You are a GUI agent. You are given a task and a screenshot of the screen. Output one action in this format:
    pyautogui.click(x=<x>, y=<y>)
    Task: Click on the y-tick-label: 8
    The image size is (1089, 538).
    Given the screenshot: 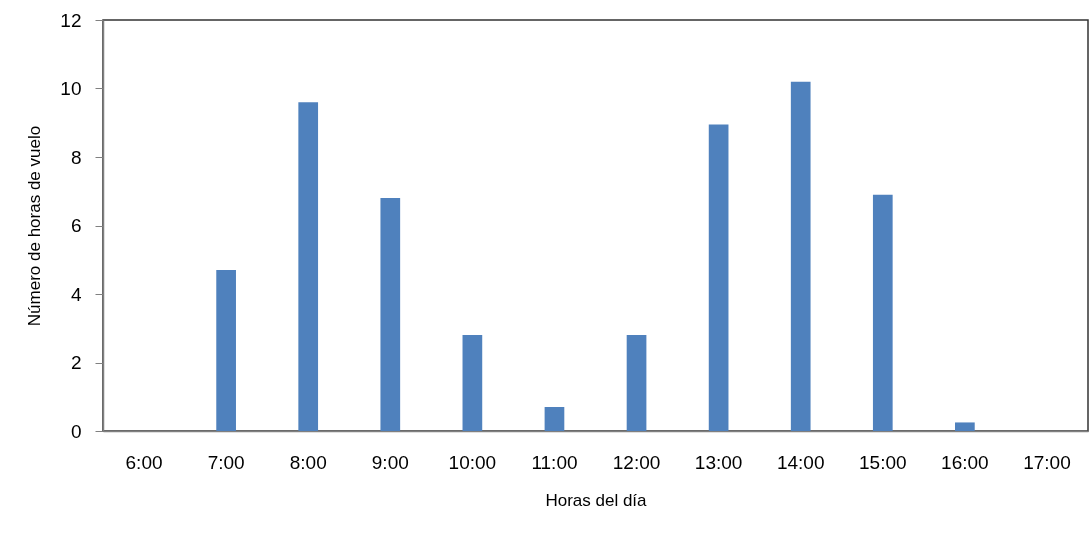 What is the action you would take?
    pyautogui.click(x=76, y=157)
    